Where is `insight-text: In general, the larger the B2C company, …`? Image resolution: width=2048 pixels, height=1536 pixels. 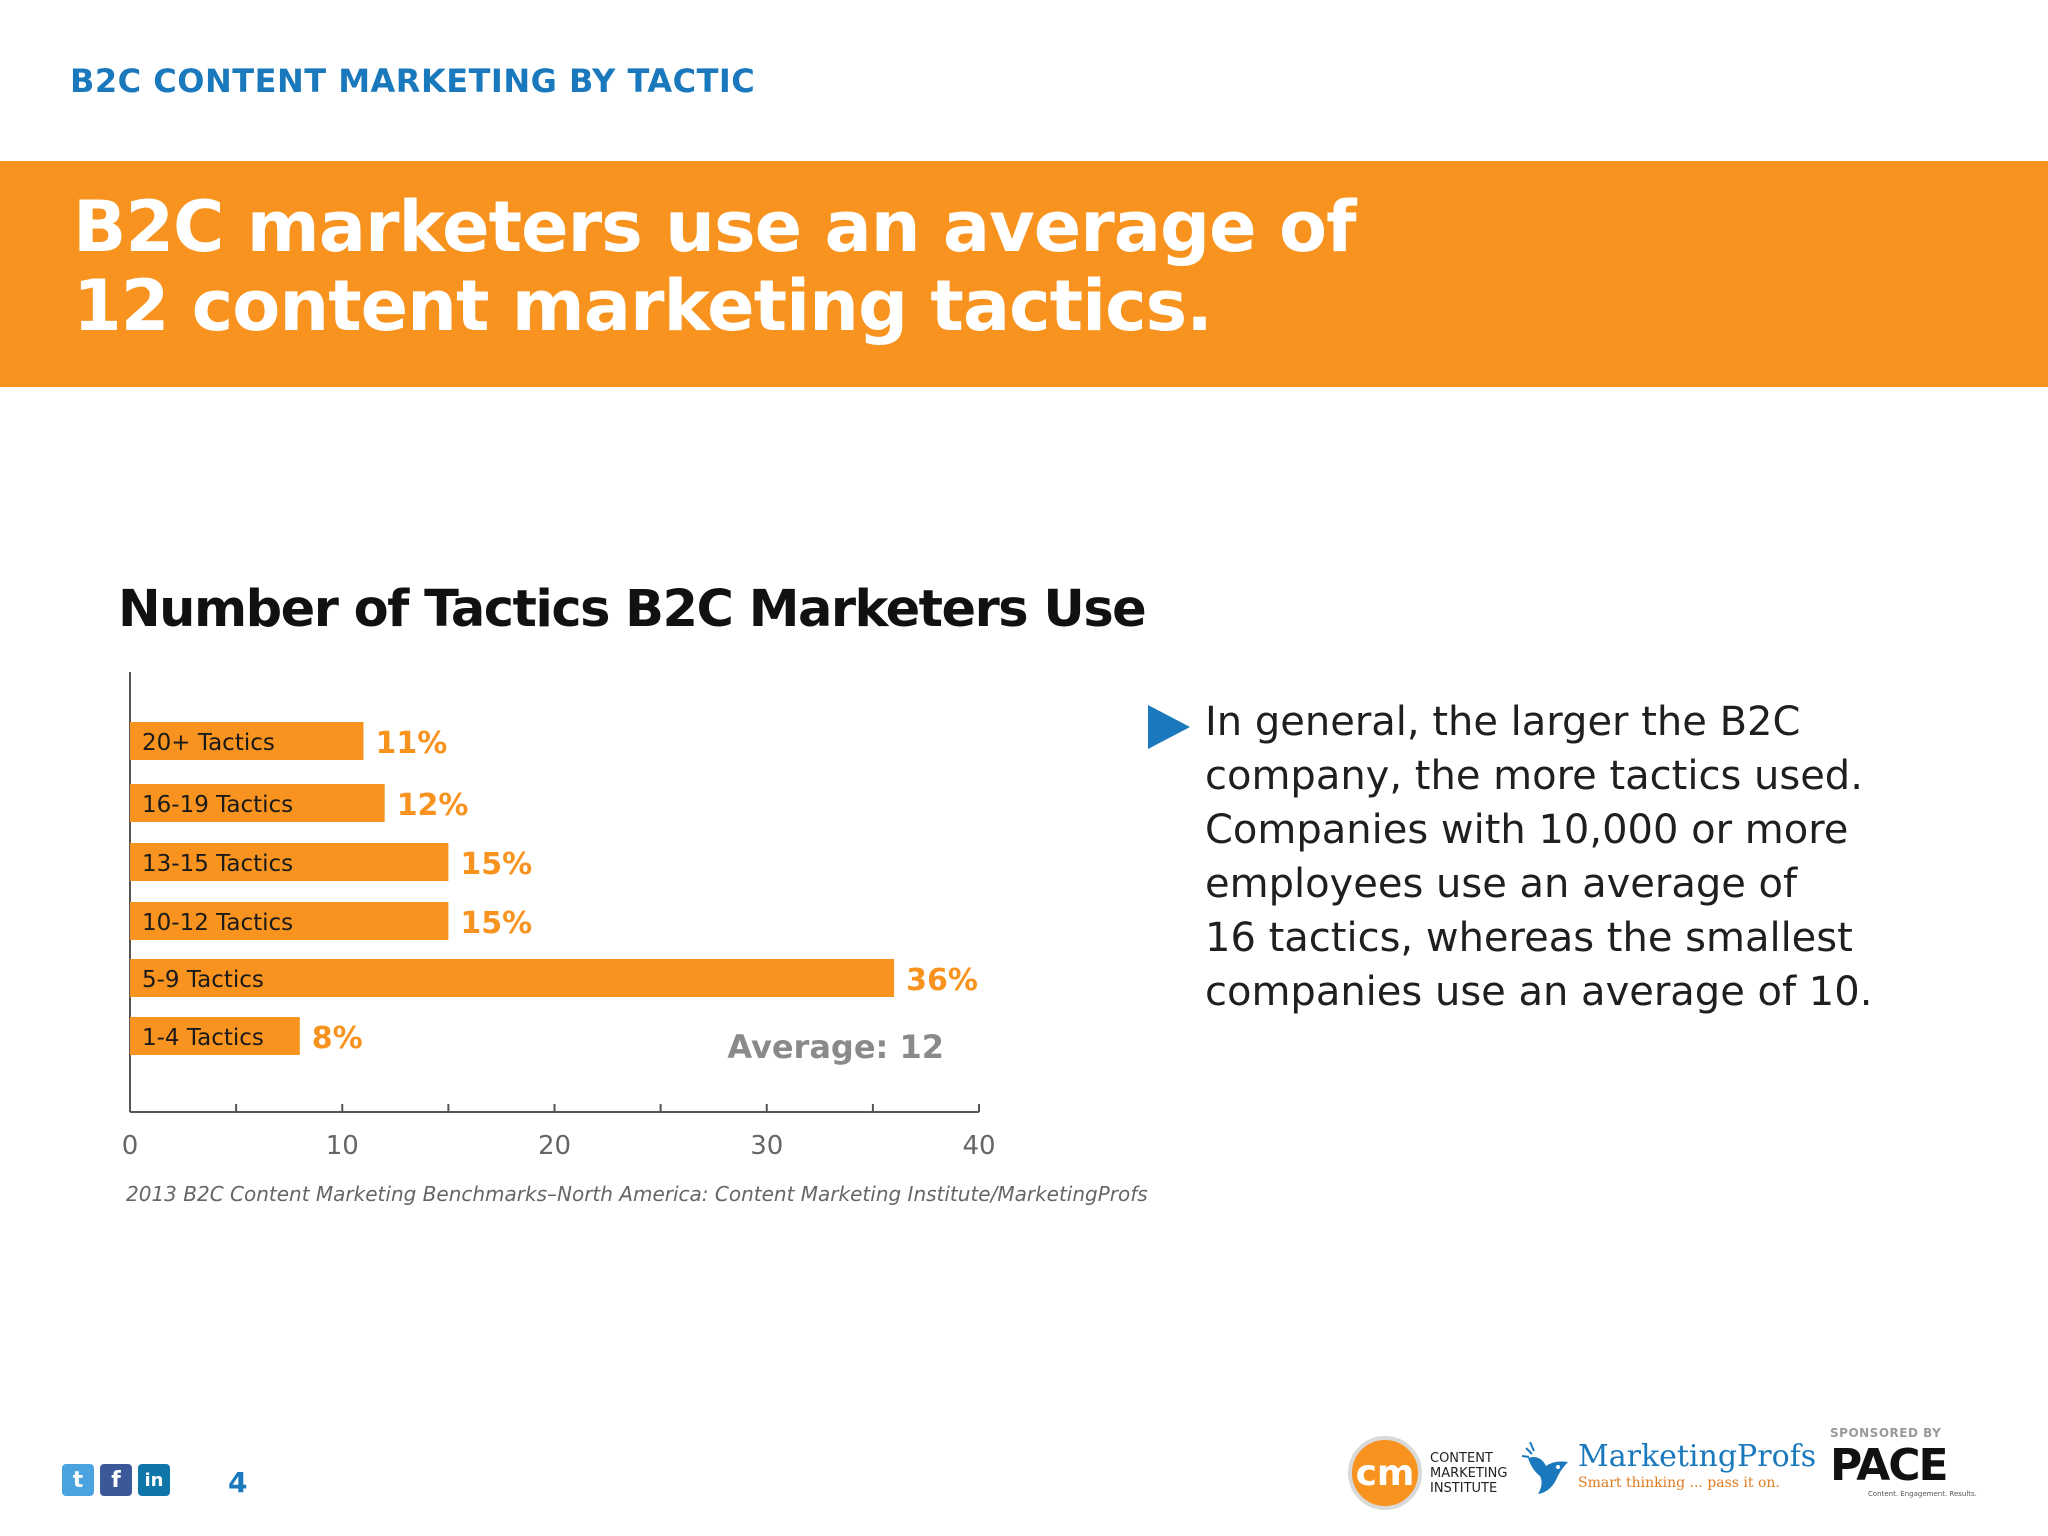
insight-text: In general, the larger the B2C company, … is located at coordinates (1595, 857).